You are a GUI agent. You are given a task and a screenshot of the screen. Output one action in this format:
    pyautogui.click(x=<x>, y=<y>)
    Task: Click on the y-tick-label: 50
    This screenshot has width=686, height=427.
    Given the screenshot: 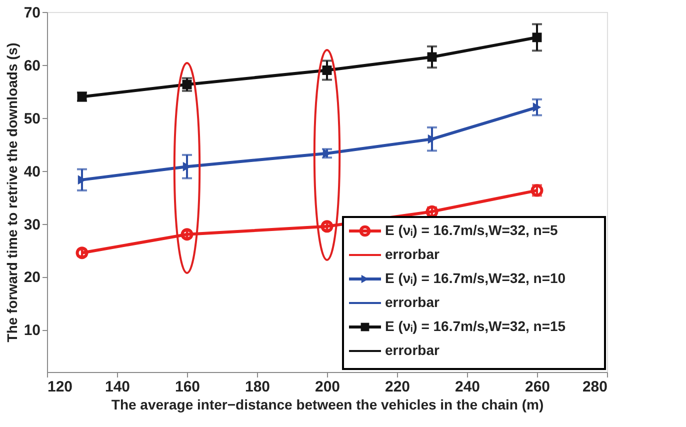 What is the action you would take?
    pyautogui.click(x=32, y=119)
    